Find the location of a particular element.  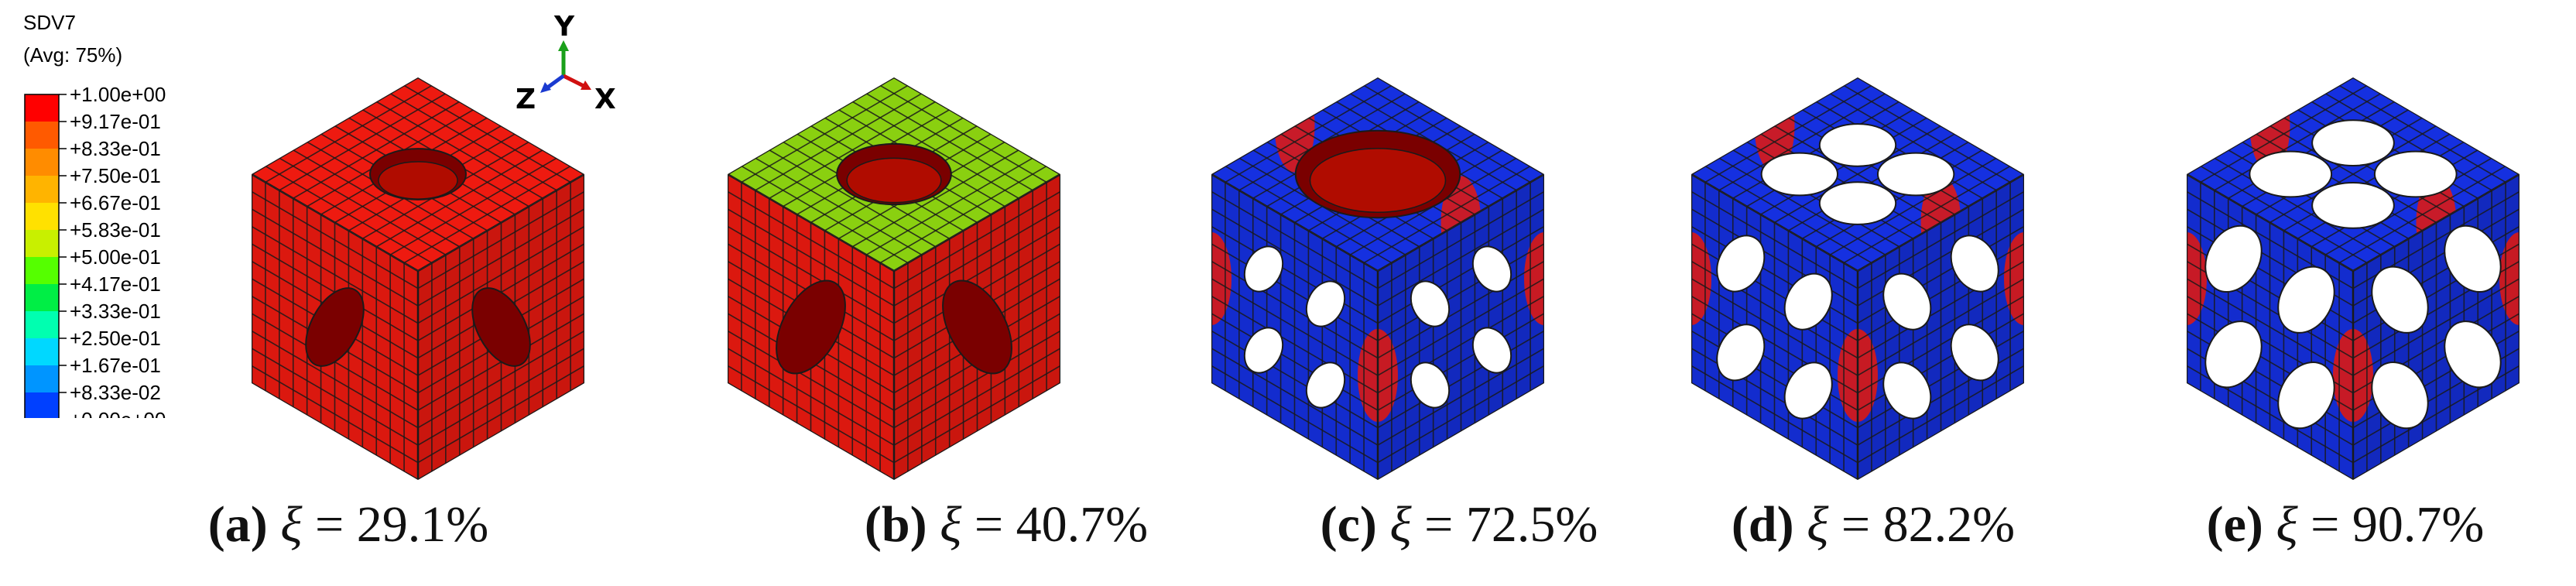

caption-tag: (d) is located at coordinates (1763, 524).